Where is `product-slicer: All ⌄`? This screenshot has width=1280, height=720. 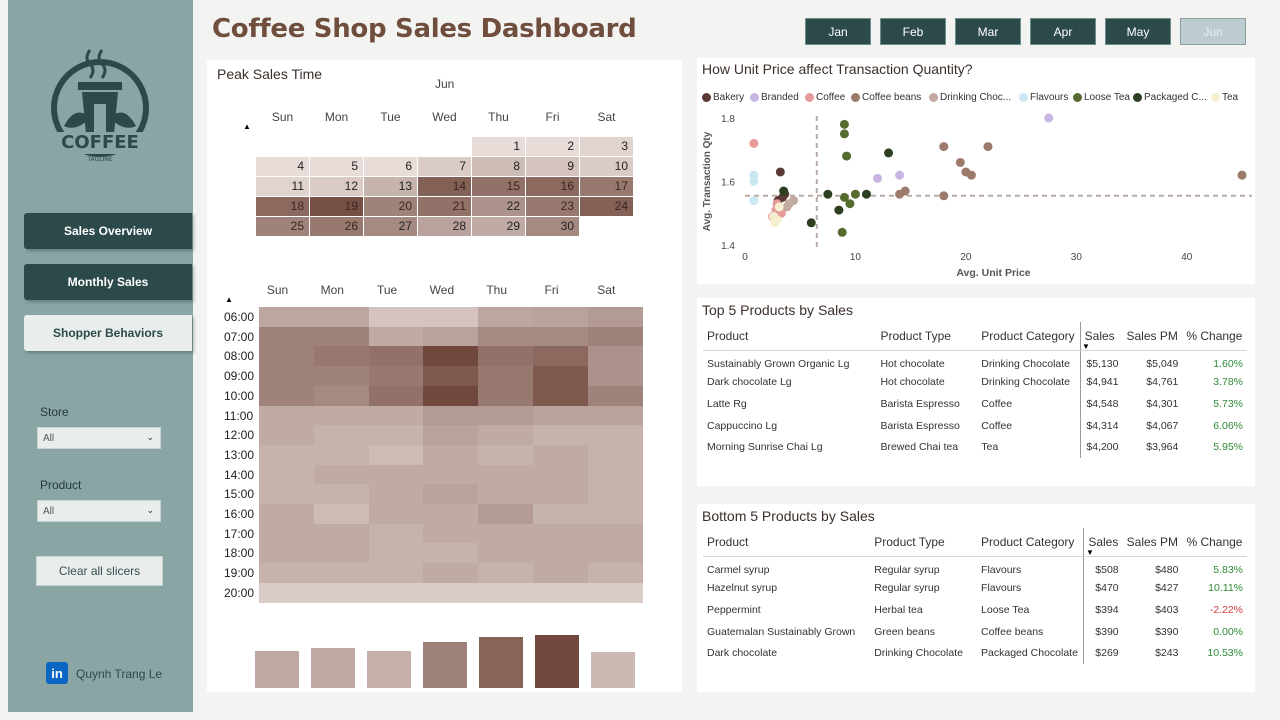 product-slicer: All ⌄ is located at coordinates (99, 511).